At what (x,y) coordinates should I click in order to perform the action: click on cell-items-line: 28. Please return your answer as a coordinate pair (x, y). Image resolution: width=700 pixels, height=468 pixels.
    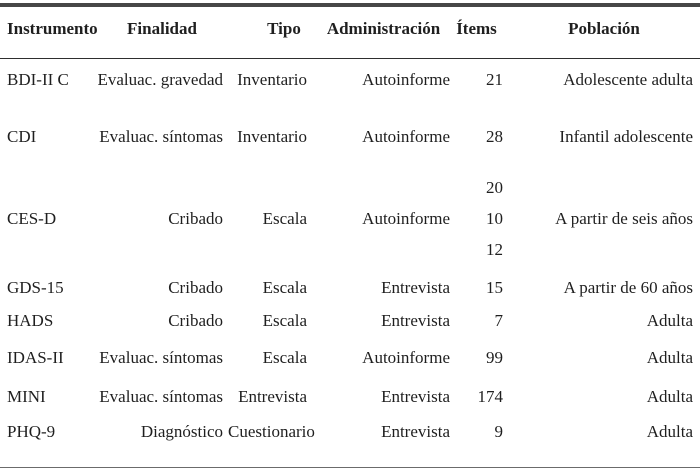
    Looking at the image, I should click on (494, 136).